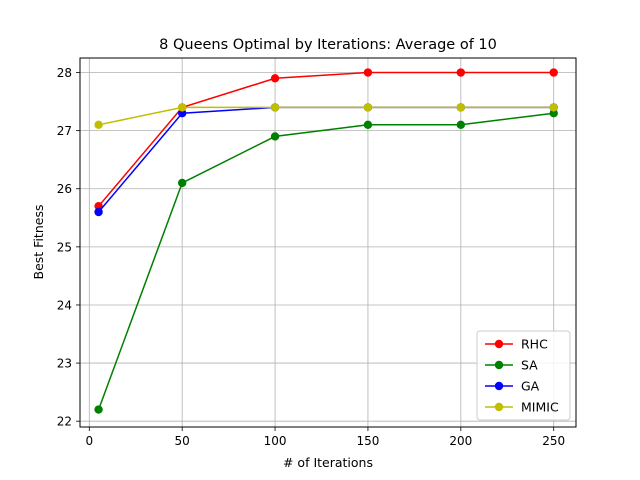 Image resolution: width=640 pixels, height=480 pixels. I want to click on x-axis-label: # of Iterations, so click(328, 462).